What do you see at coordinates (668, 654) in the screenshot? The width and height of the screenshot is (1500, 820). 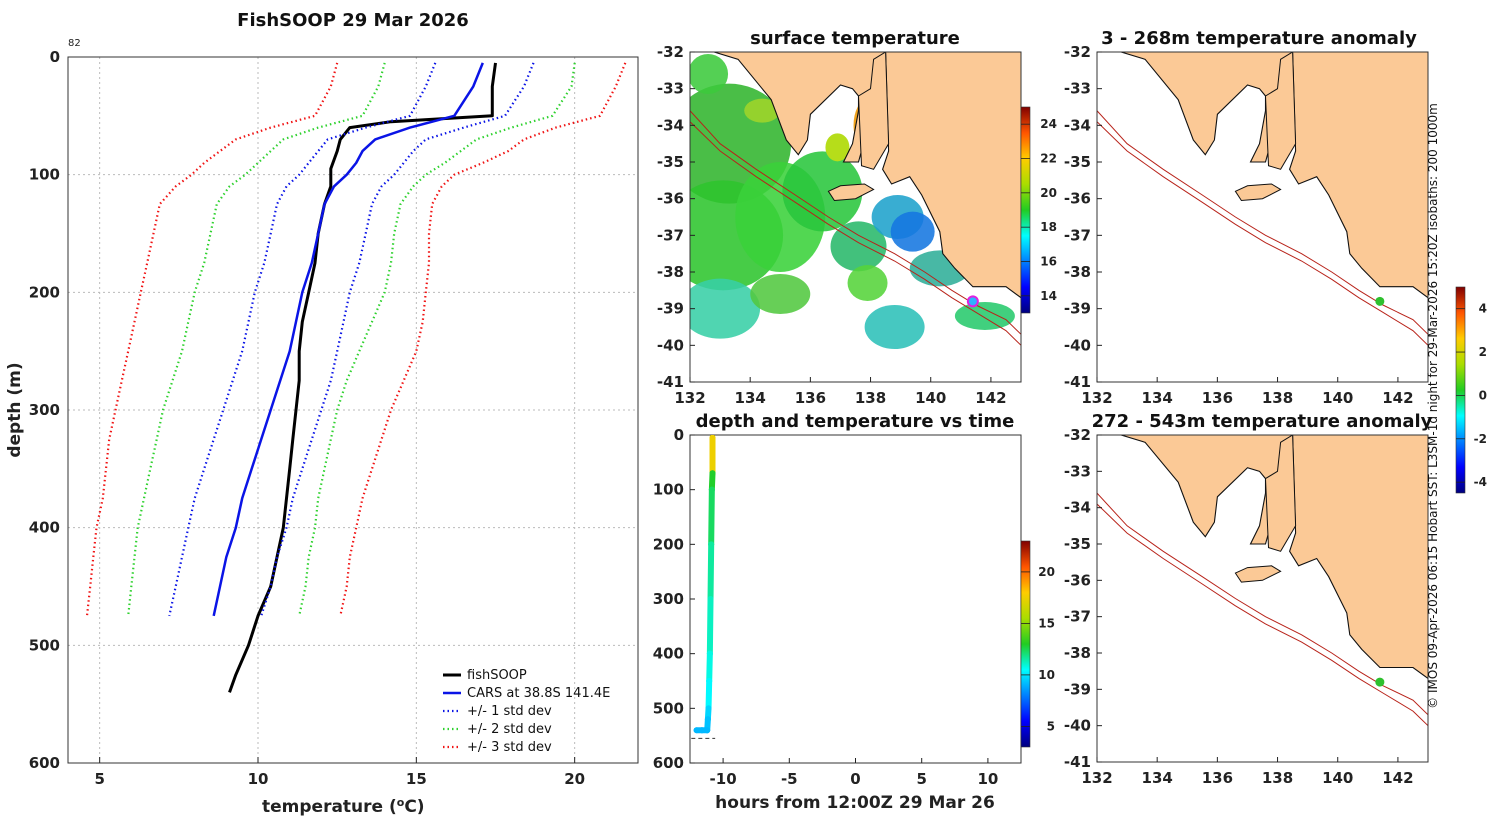 I see `timeseries-ytick-label: 400` at bounding box center [668, 654].